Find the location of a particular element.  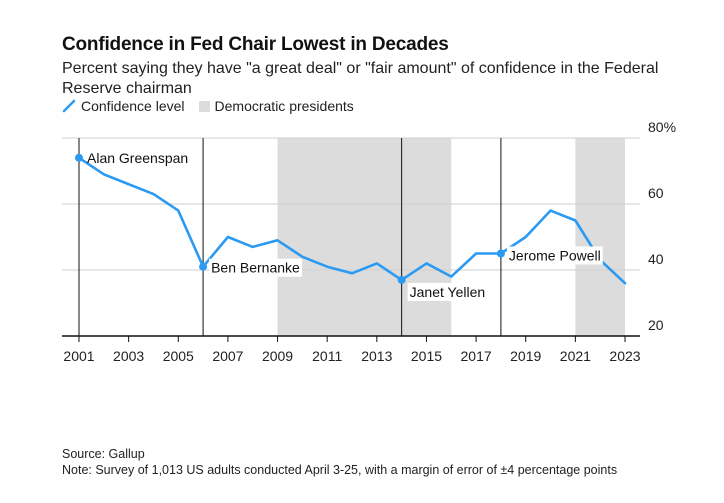

legend-item-line: Confidence level is located at coordinates (123, 106).